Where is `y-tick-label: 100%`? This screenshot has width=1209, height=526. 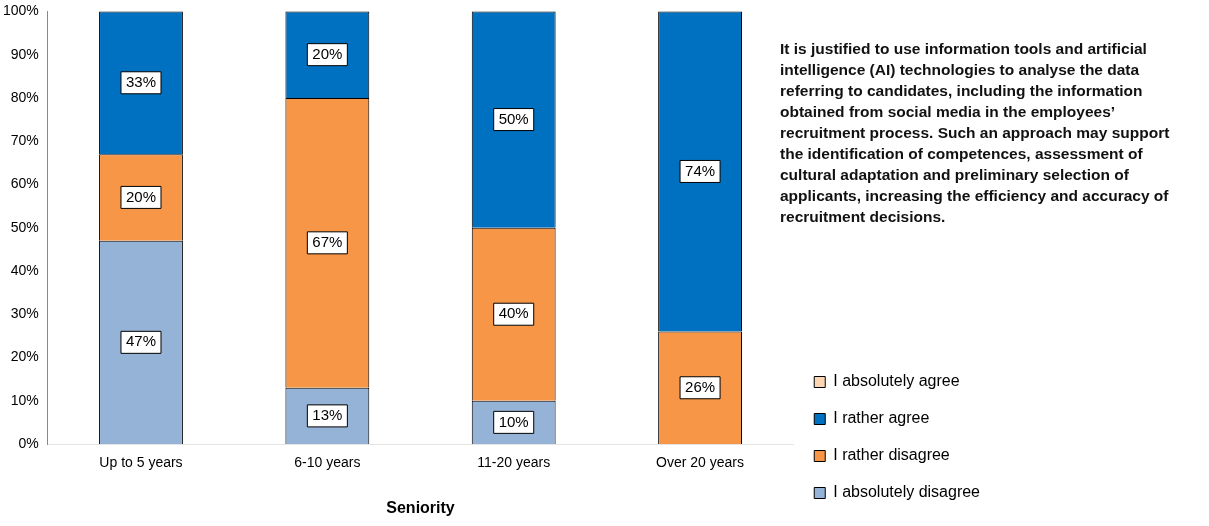
y-tick-label: 100% is located at coordinates (20, 10).